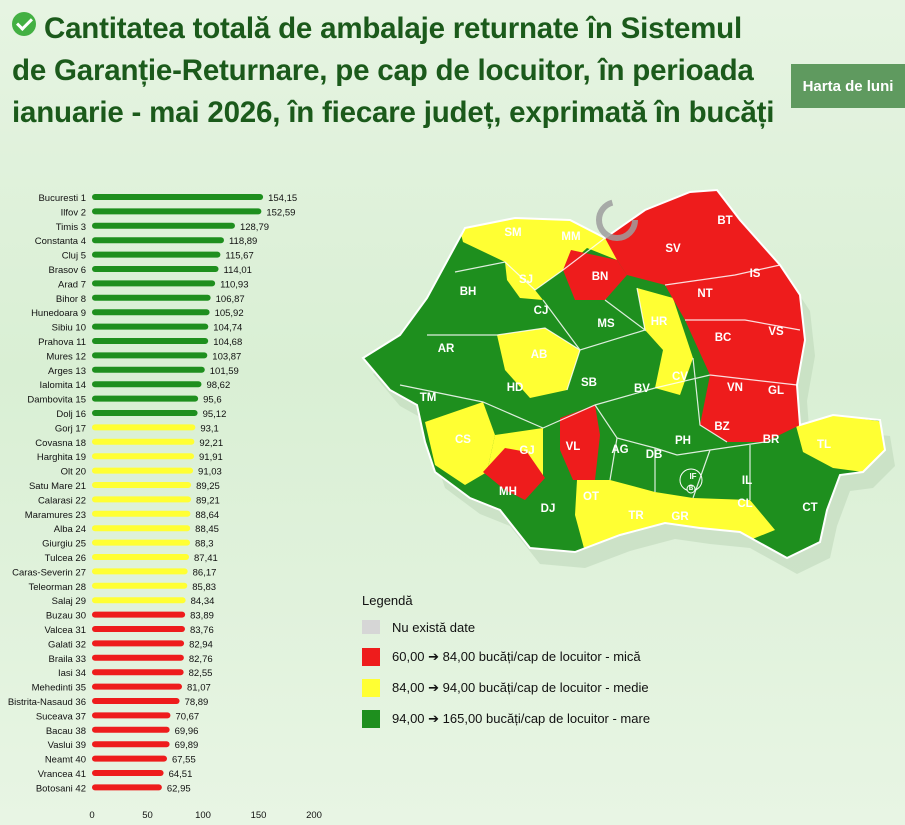  Describe the element at coordinates (212, 400) in the screenshot. I see `value-label: 95,6` at that location.